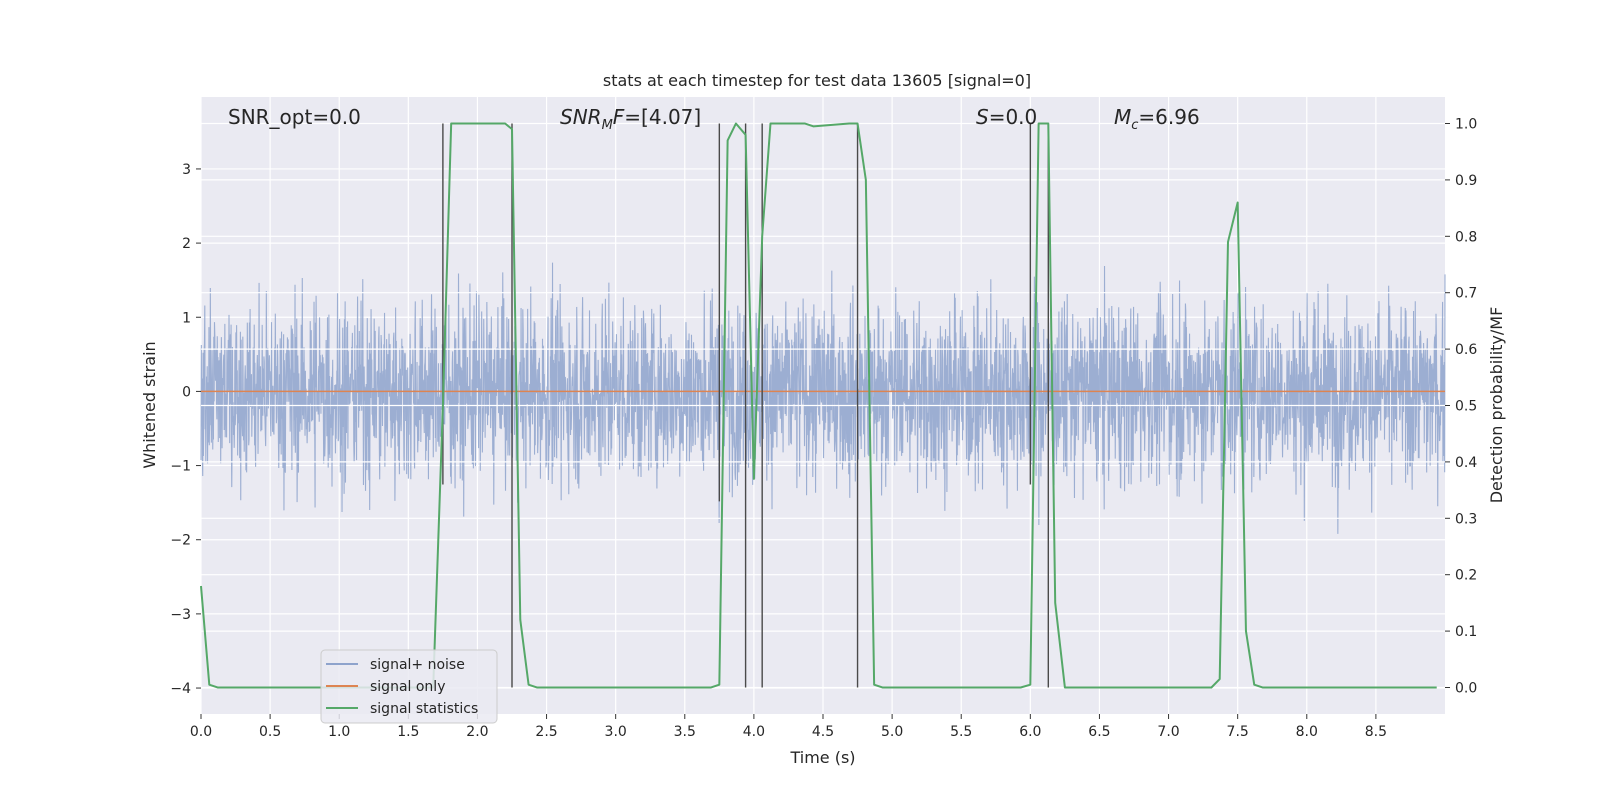 This screenshot has width=1600, height=800. What do you see at coordinates (754, 732) in the screenshot?
I see `x-tick-label: 4.0` at bounding box center [754, 732].